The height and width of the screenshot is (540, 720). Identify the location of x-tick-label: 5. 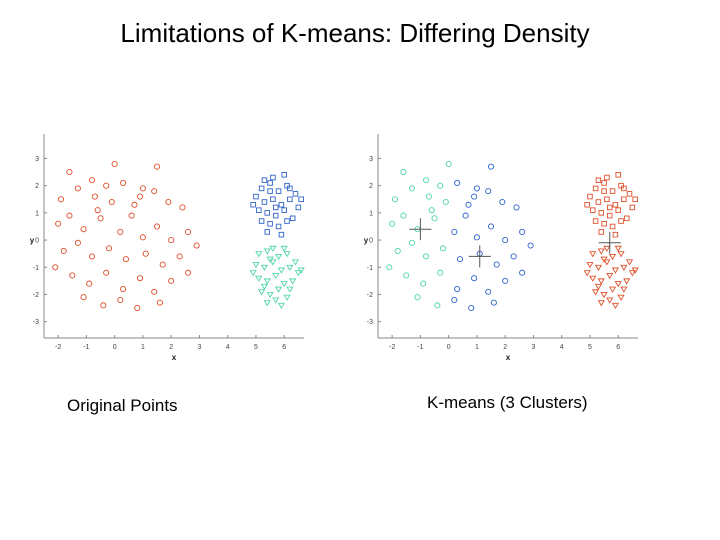
(256, 347).